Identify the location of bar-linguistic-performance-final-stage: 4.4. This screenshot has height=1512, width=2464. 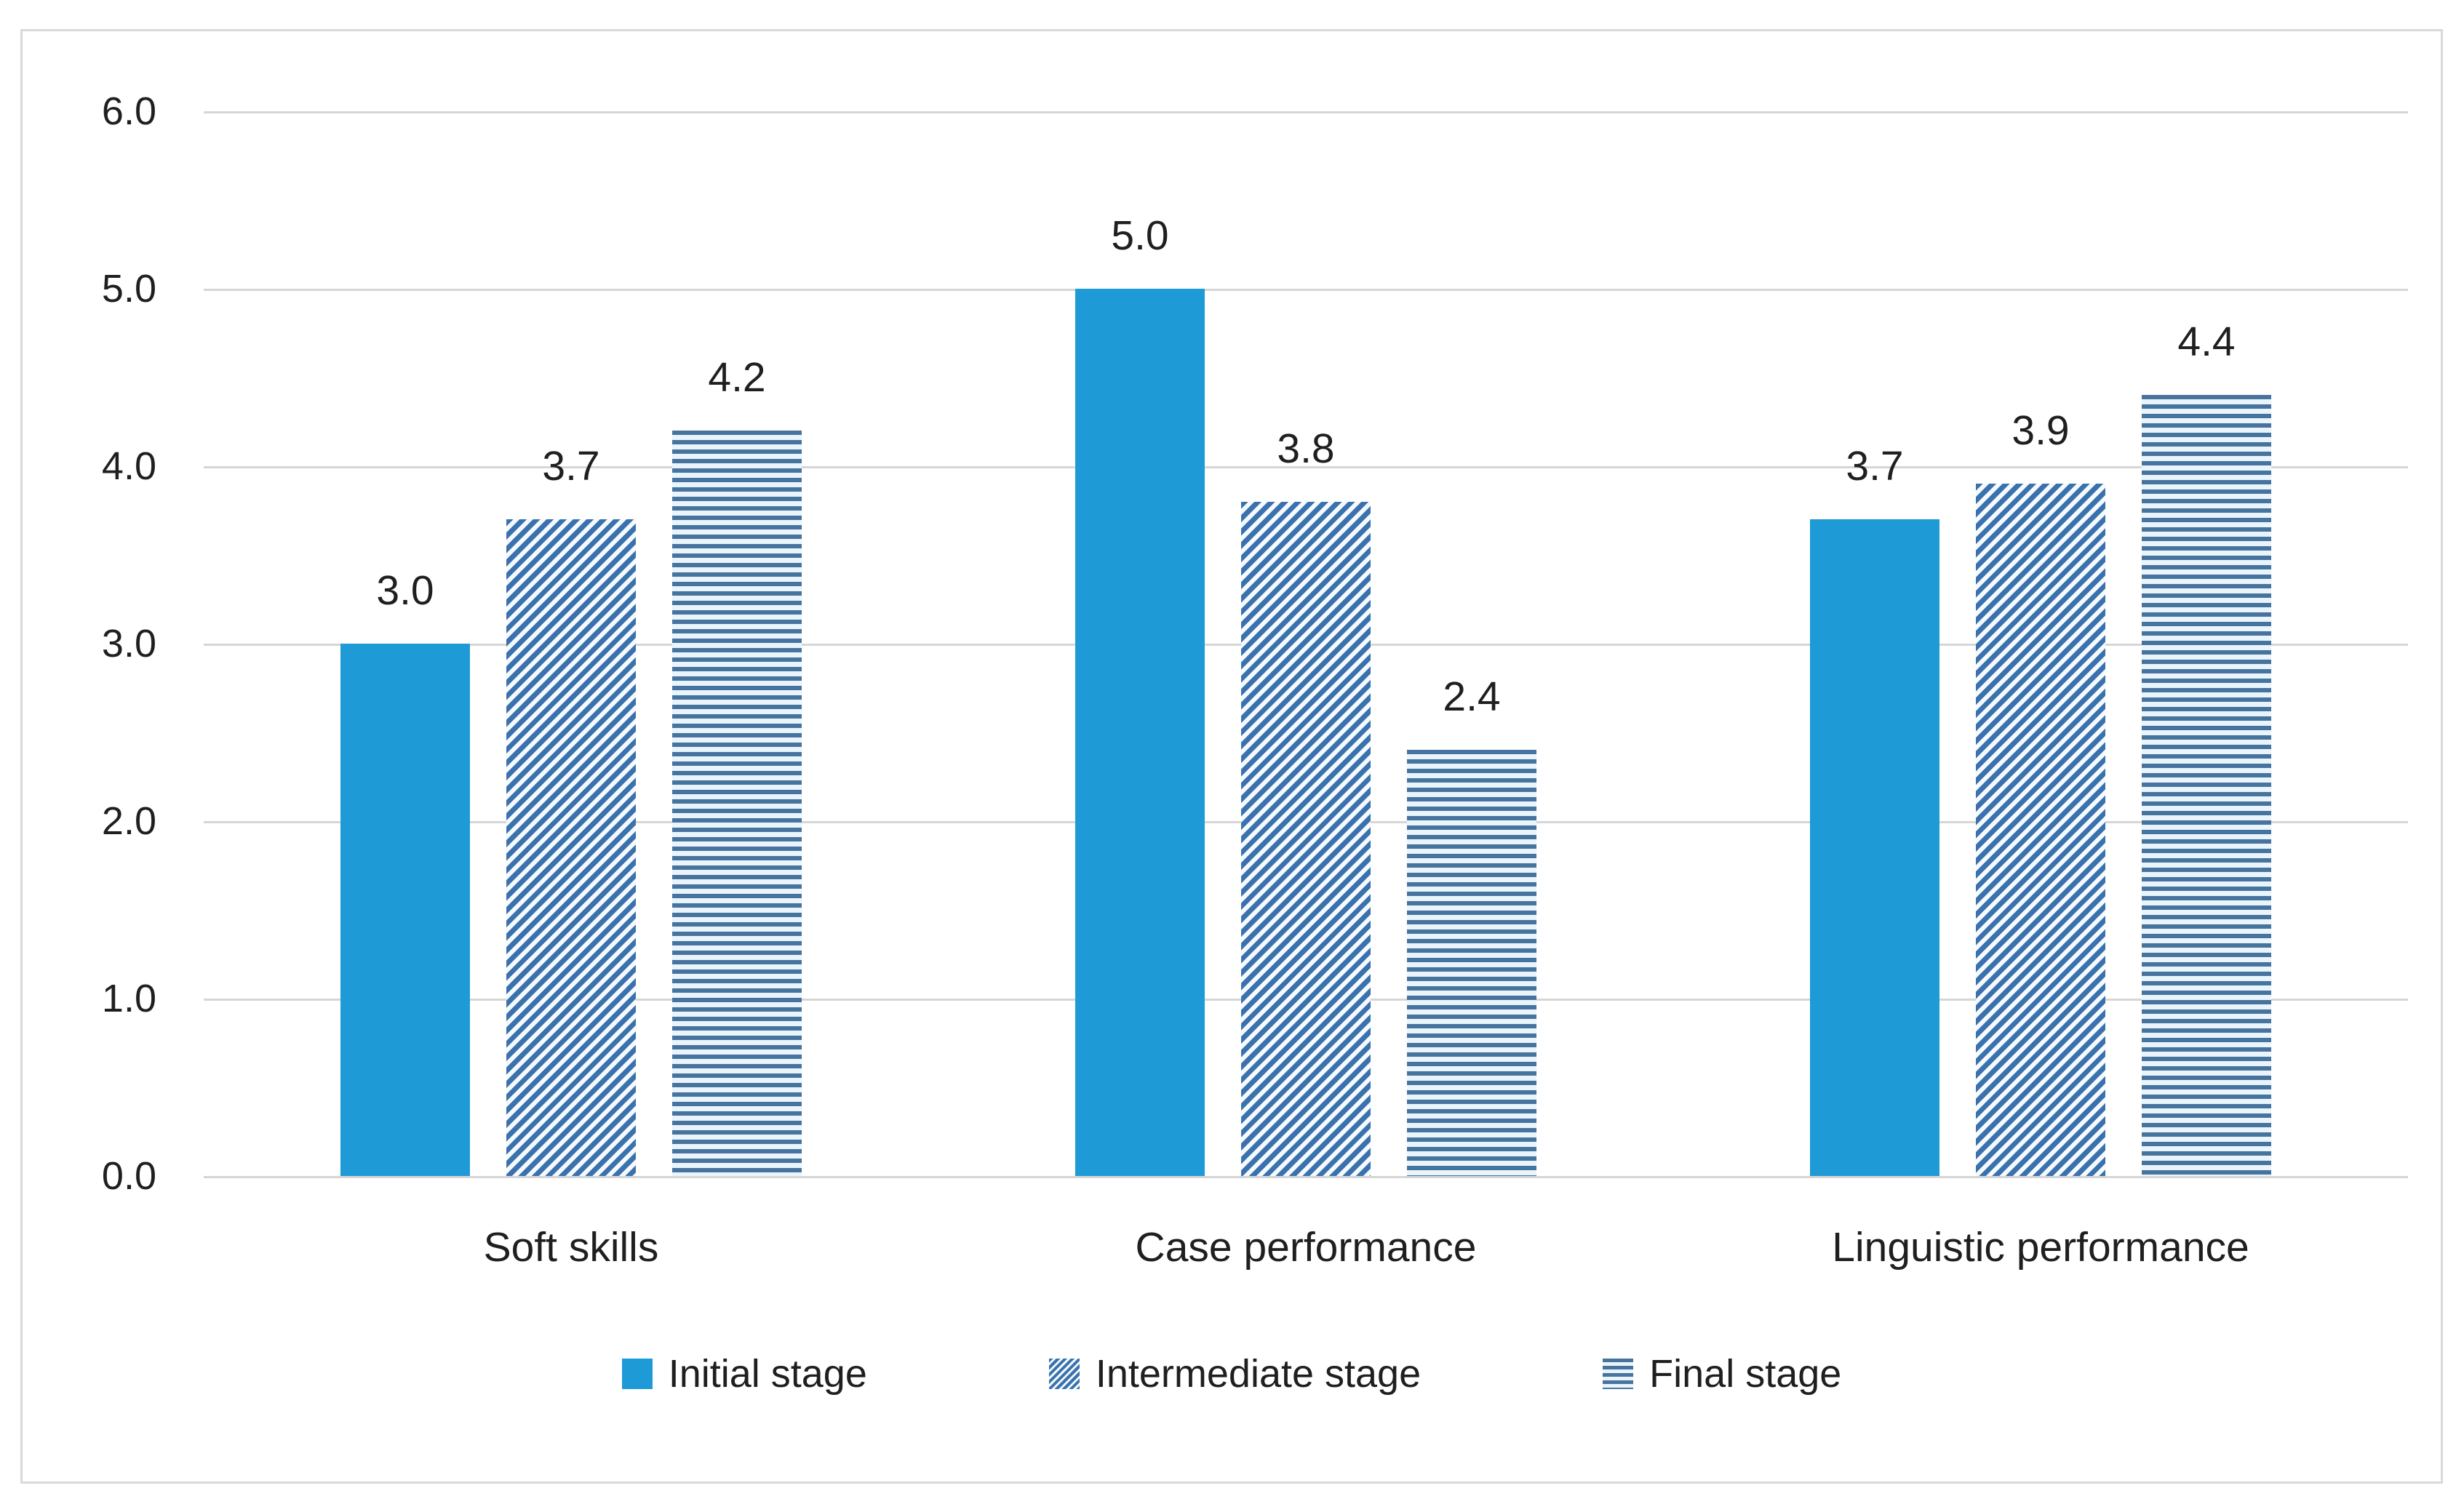
(2206, 747).